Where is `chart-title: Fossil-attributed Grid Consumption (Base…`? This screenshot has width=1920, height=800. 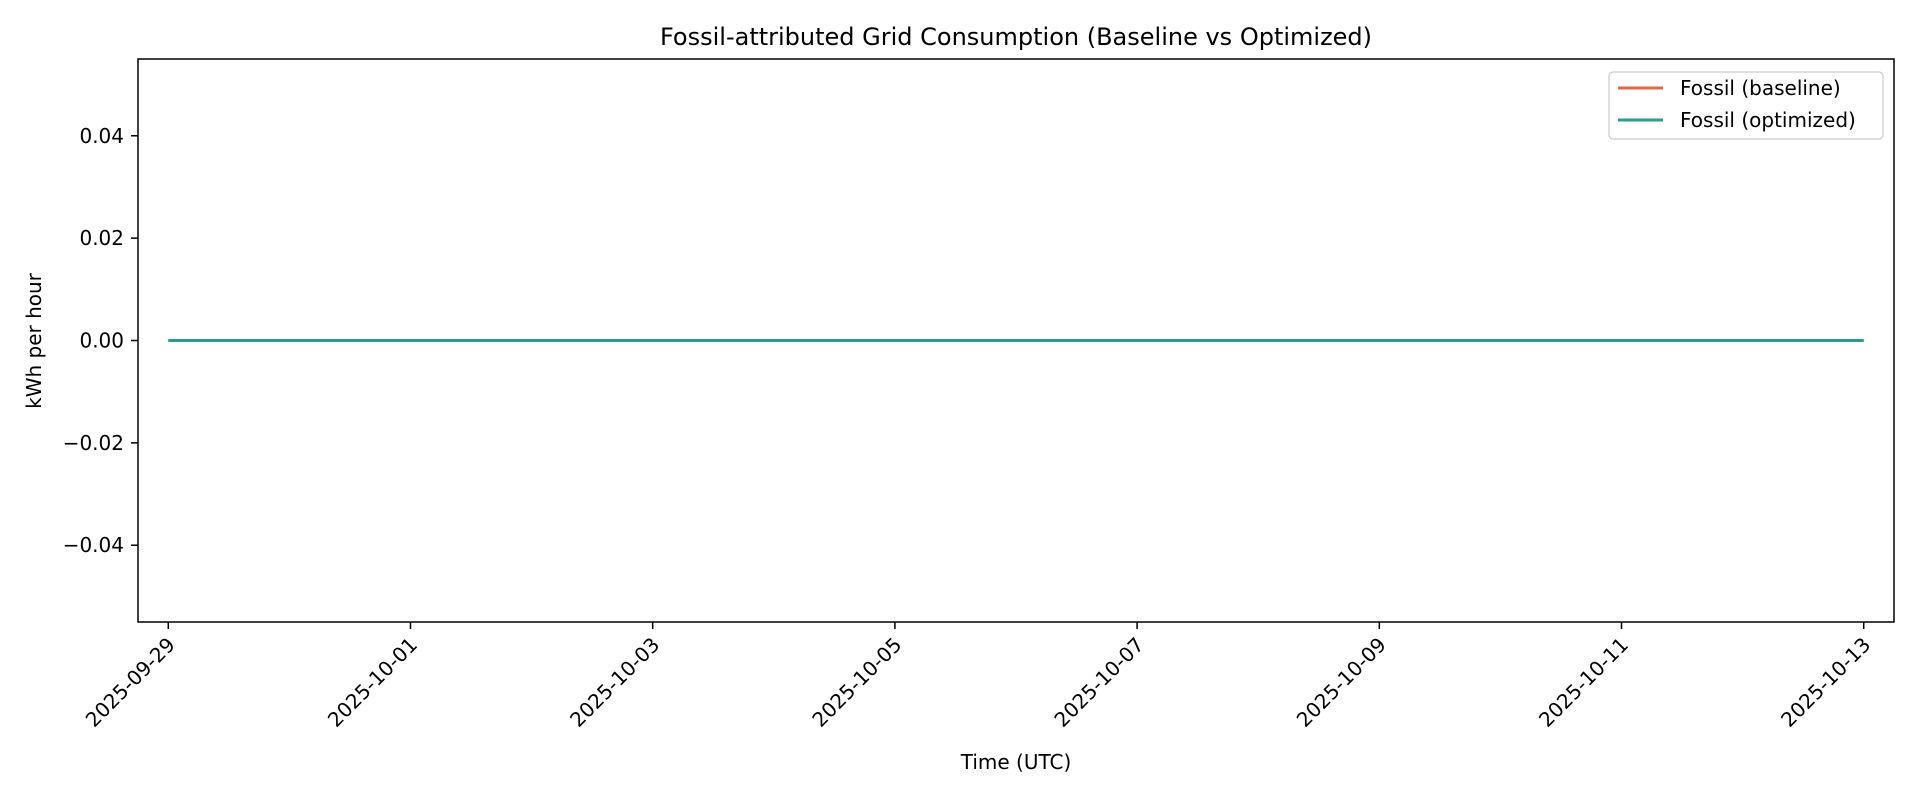 chart-title: Fossil-attributed Grid Consumption (Base… is located at coordinates (1016, 37).